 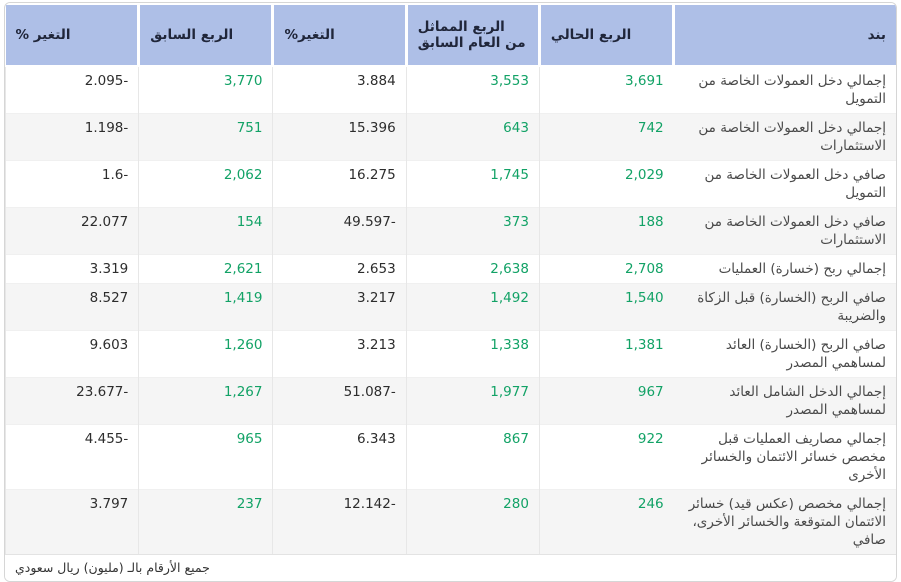 I want to click on value-cell-same-quarter-last-year: 2,638, so click(x=472, y=269).